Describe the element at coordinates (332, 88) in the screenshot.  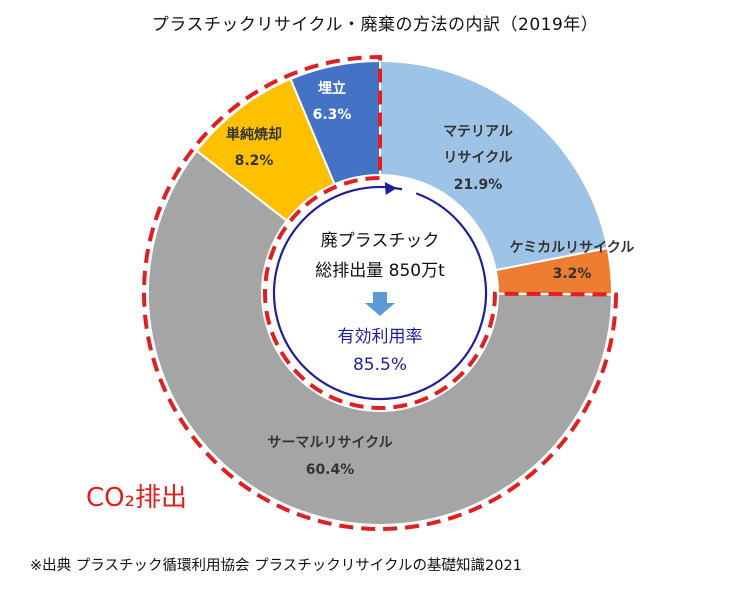
I see `label-landfill-name: 埋立` at that location.